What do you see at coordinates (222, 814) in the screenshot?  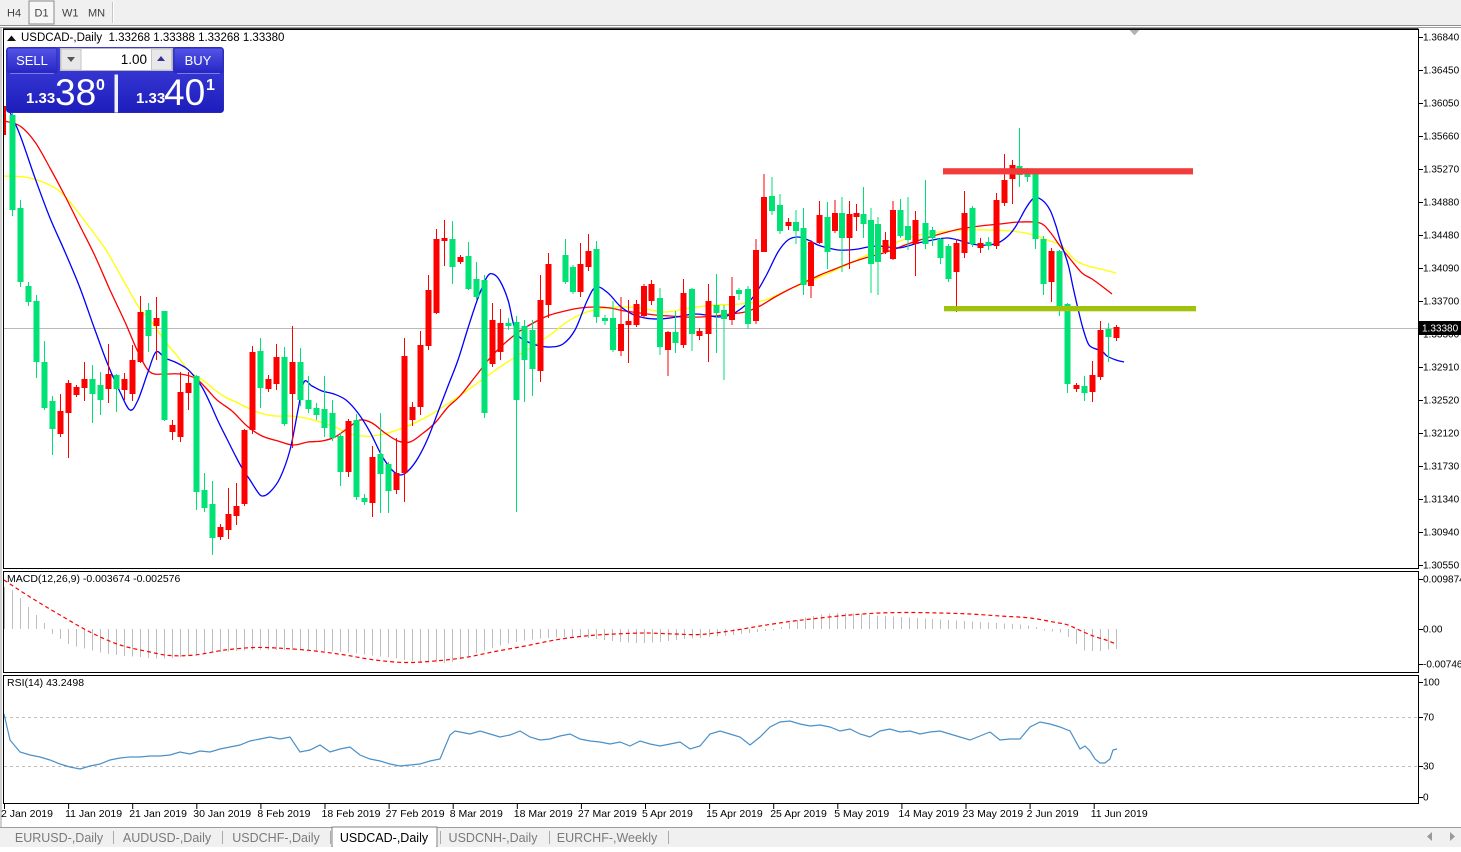 I see `svg-text: 30 Jan 2019` at bounding box center [222, 814].